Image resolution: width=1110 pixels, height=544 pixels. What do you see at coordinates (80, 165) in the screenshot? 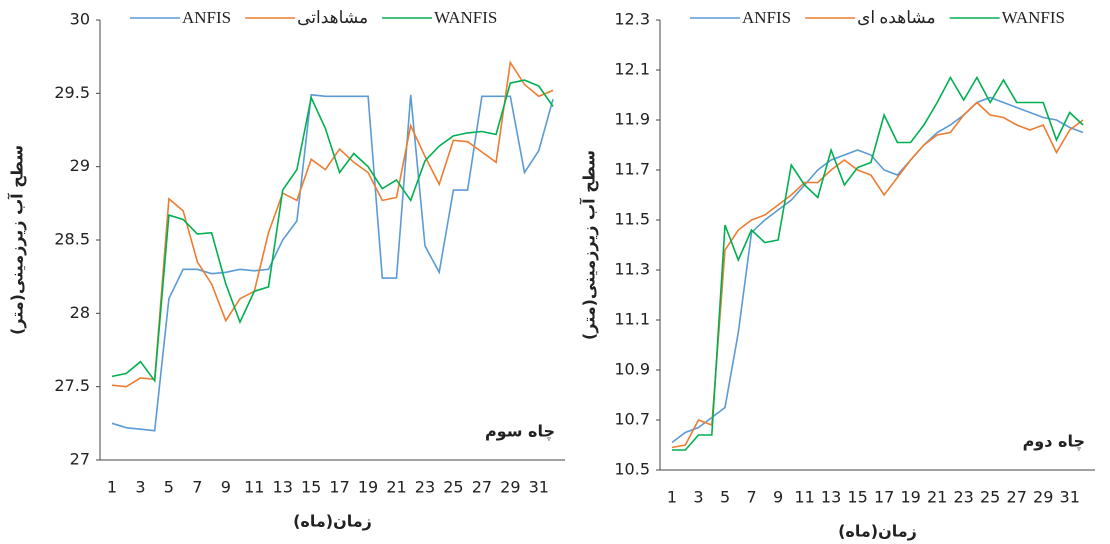
I see `y-tick-label: 29` at bounding box center [80, 165].